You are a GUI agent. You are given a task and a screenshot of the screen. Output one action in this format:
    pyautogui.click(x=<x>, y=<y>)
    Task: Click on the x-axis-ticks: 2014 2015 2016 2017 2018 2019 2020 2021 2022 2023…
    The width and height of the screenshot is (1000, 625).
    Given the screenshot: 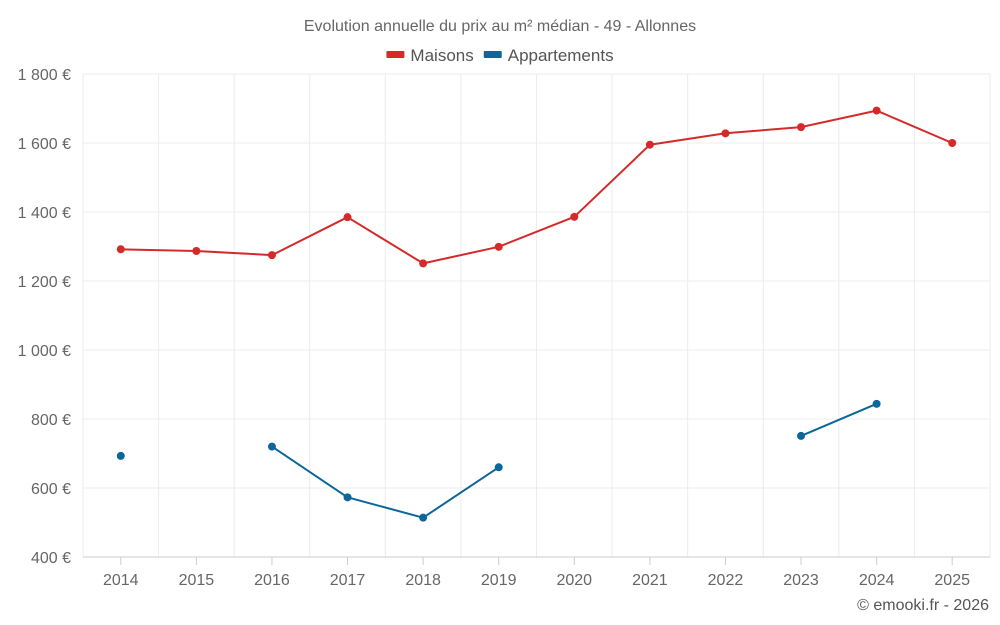 What is the action you would take?
    pyautogui.click(x=536, y=573)
    